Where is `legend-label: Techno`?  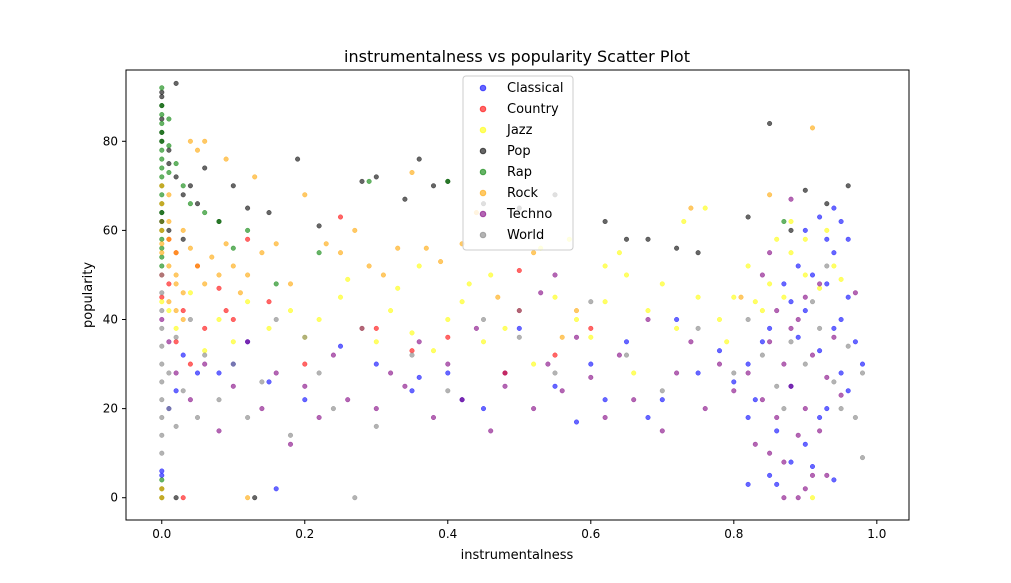
legend-label: Techno is located at coordinates (529, 214).